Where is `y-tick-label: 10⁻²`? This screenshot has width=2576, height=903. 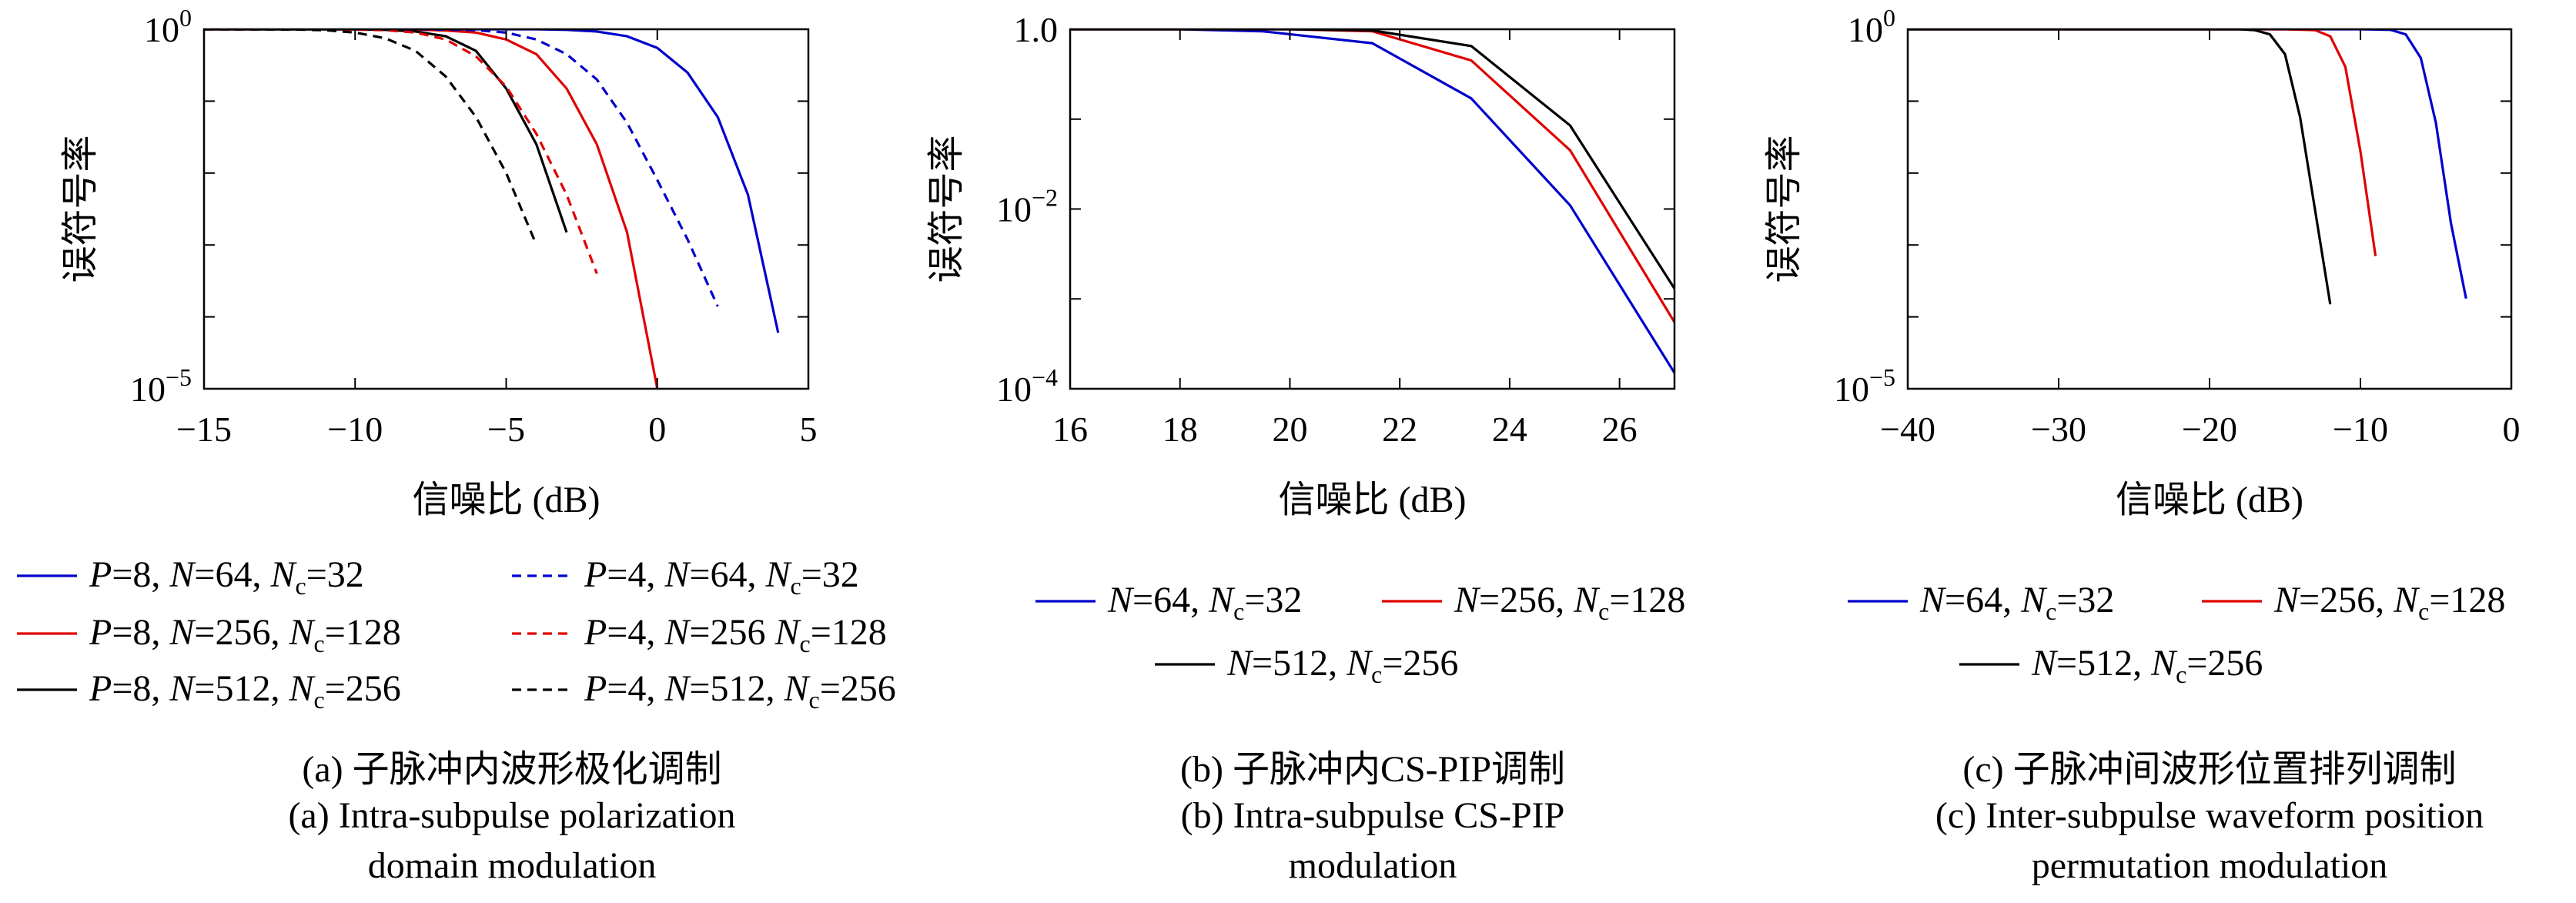
y-tick-label: 10⁻² is located at coordinates (1027, 206).